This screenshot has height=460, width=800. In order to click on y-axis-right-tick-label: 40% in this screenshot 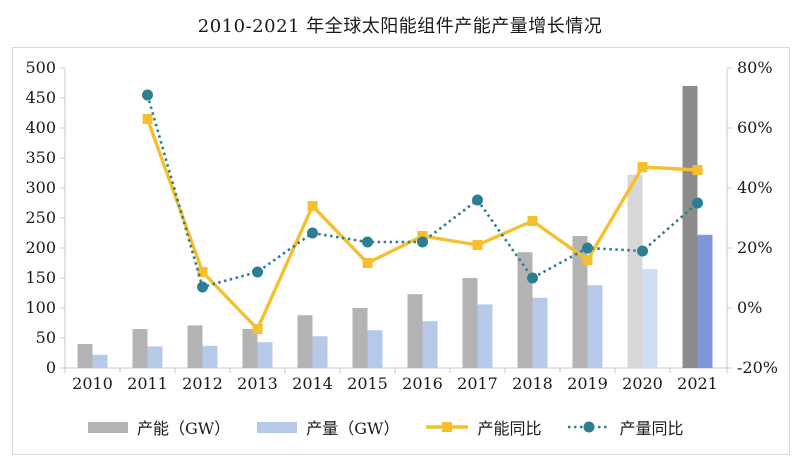, I will do `click(755, 187)`.